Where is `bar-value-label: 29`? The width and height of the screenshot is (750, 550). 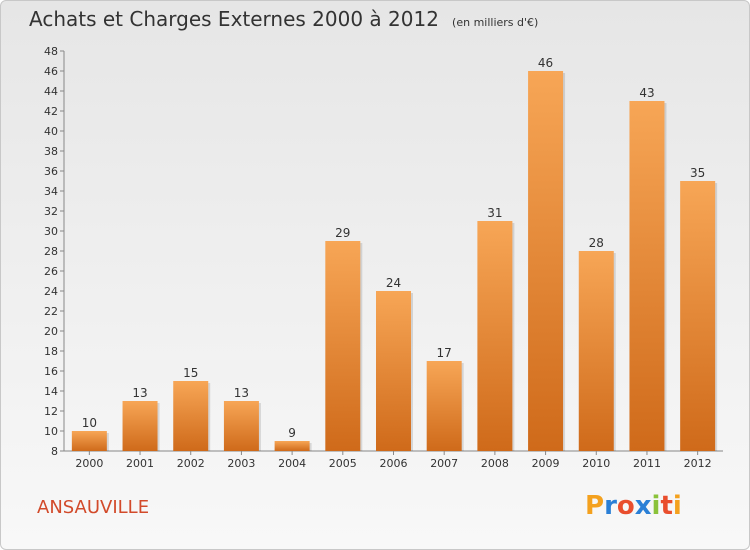
bar-value-label: 29 is located at coordinates (342, 233).